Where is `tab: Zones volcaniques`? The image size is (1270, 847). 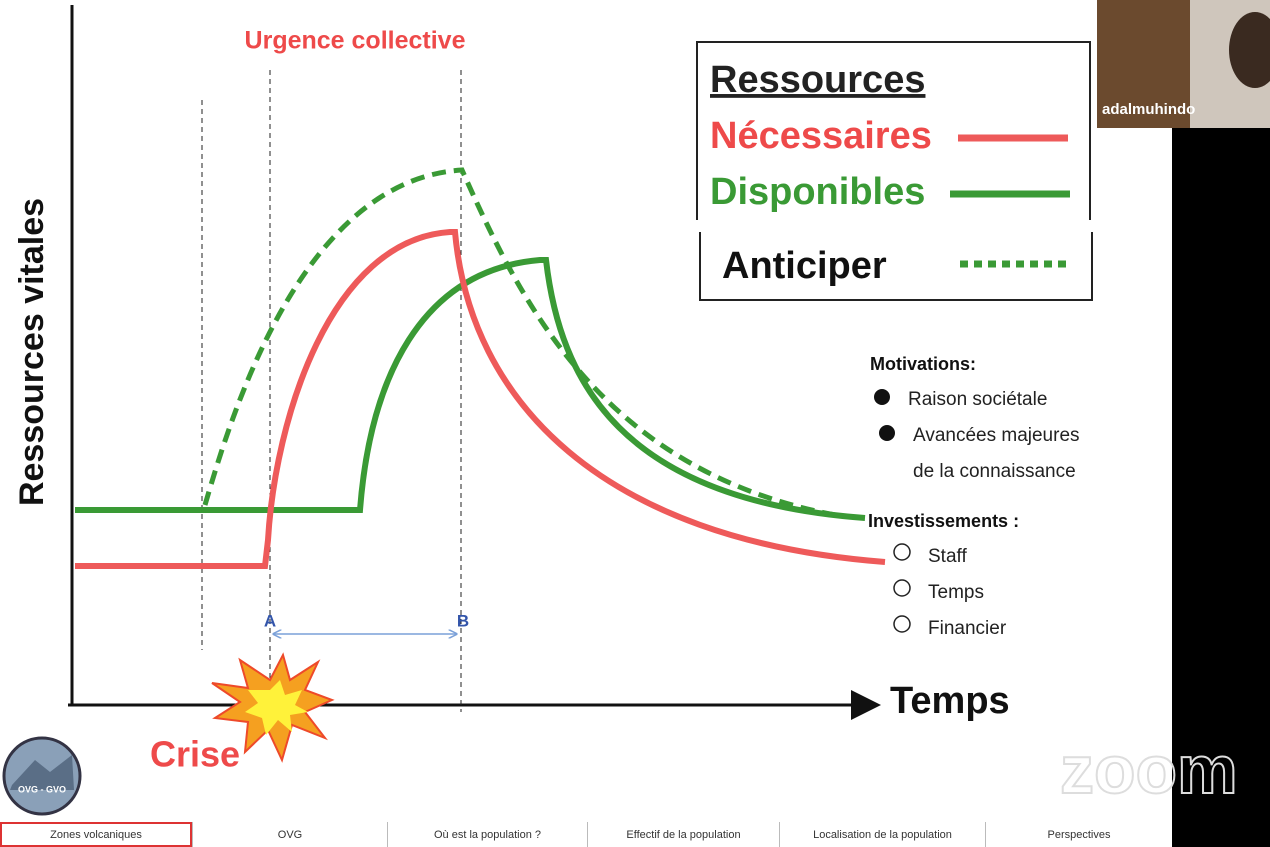 tab: Zones volcaniques is located at coordinates (96, 834).